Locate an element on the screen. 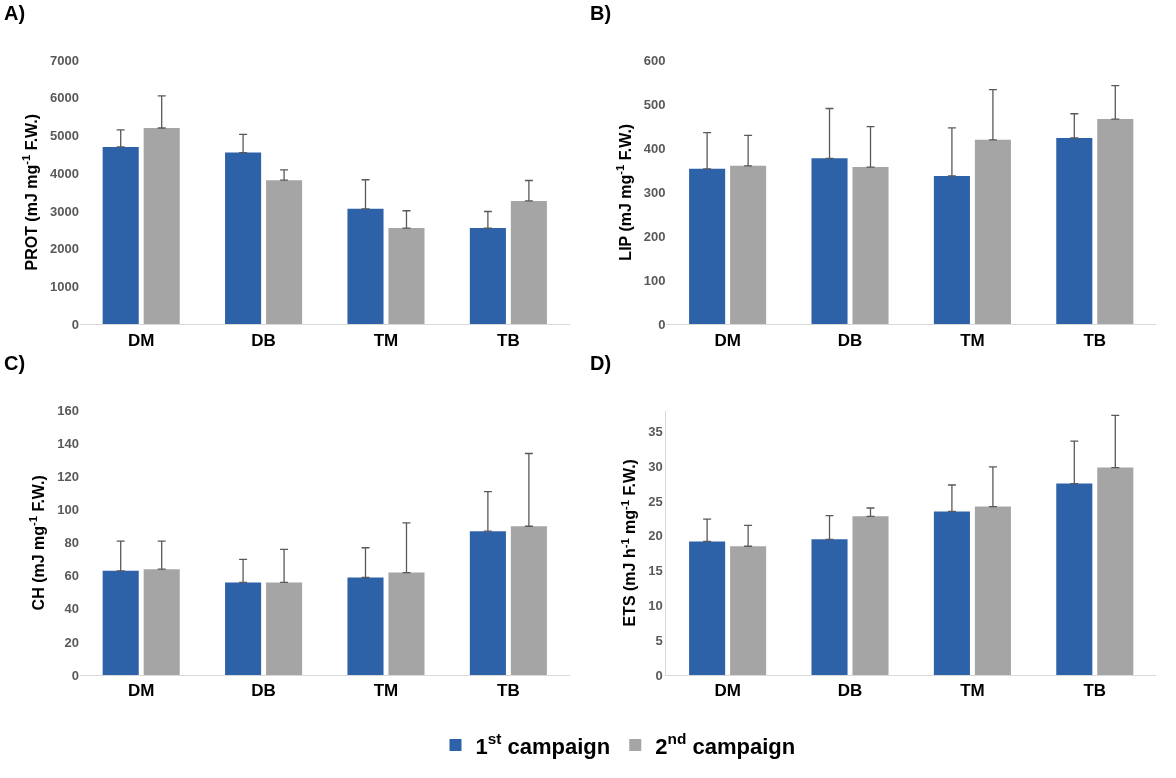 Image resolution: width=1176 pixels, height=778 pixels. y-tick-label: 160 is located at coordinates (68, 411).